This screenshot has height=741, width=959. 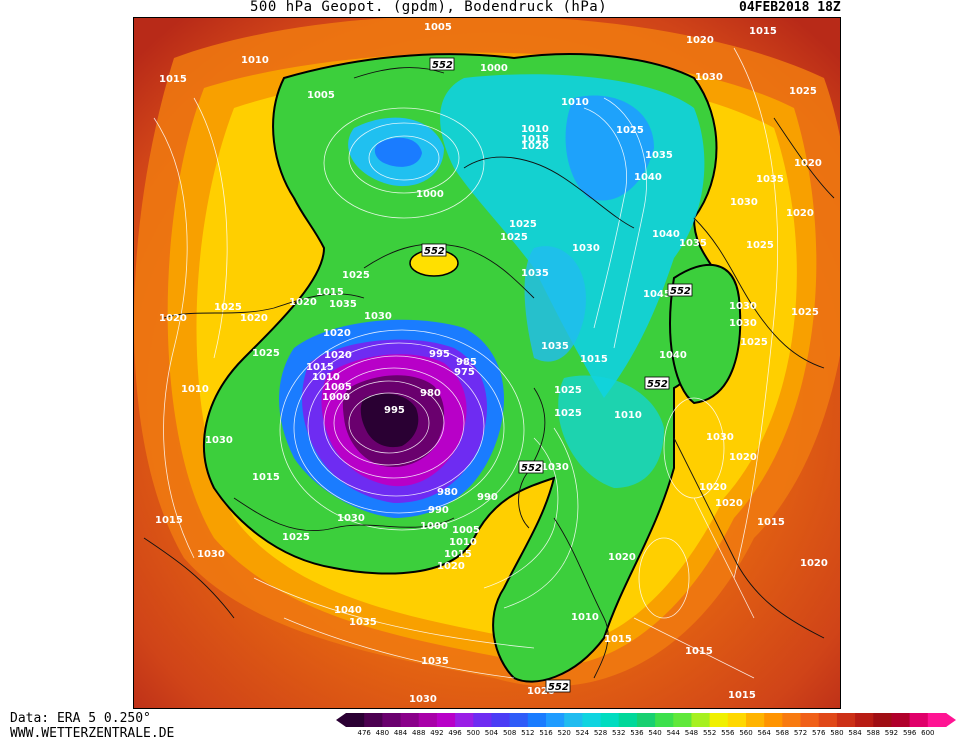 What do you see at coordinates (609, 148) in the screenshot?
I see `cold-region-siberia` at bounding box center [609, 148].